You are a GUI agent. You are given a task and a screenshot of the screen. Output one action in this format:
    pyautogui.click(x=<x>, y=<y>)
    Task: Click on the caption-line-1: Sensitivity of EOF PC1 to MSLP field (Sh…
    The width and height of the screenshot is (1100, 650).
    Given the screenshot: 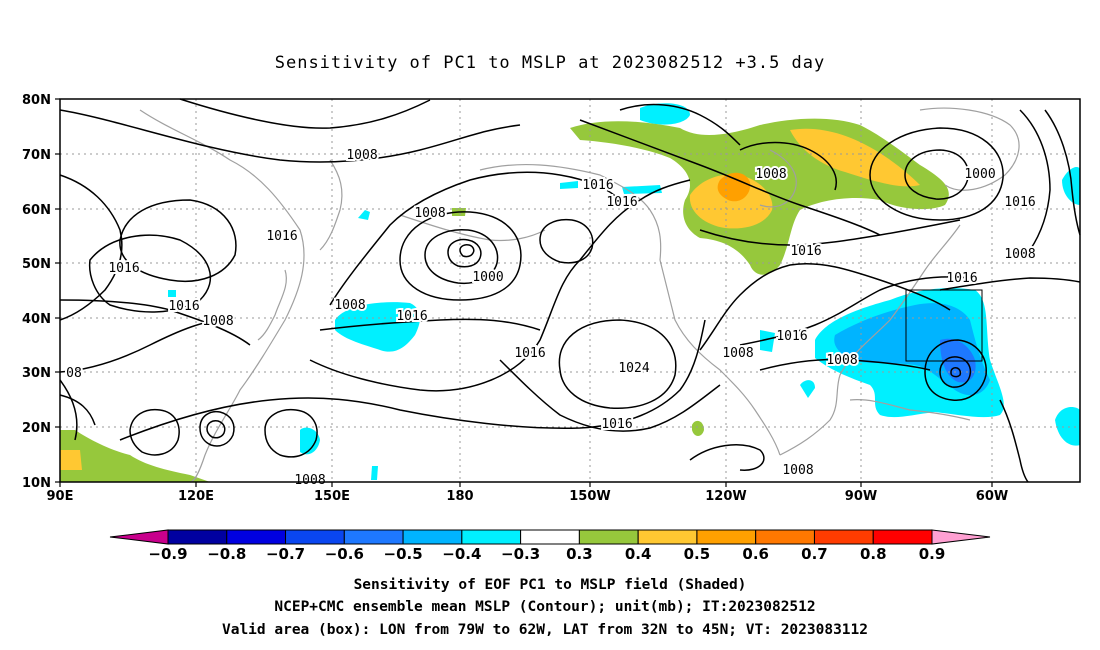 What is the action you would take?
    pyautogui.click(x=550, y=585)
    